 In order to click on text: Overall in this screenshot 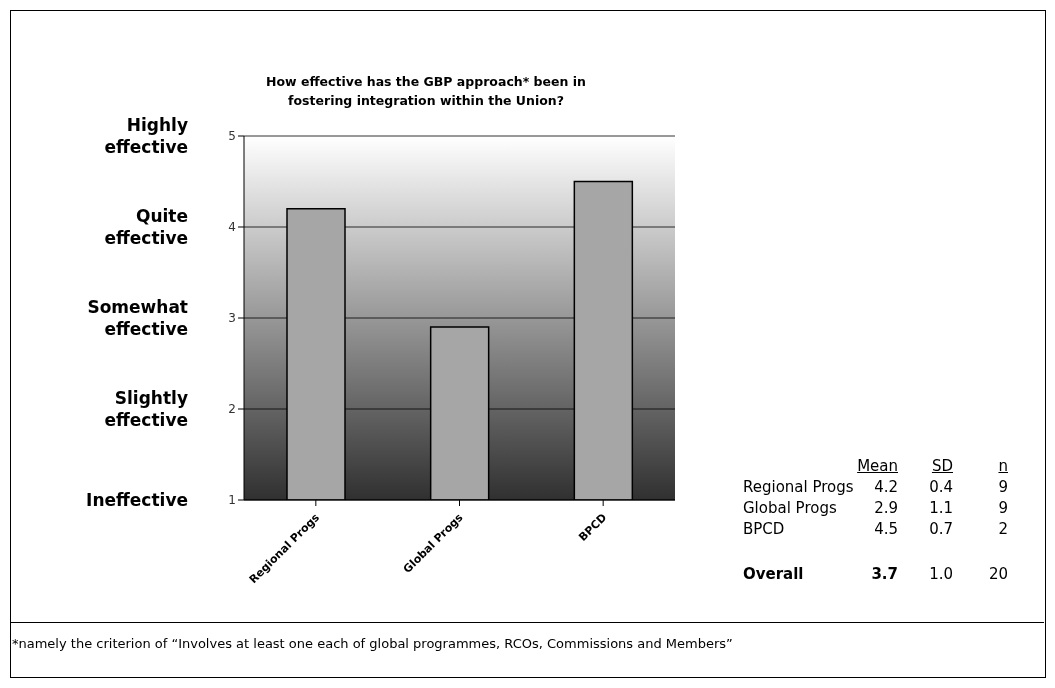, I will do `click(773, 574)`.